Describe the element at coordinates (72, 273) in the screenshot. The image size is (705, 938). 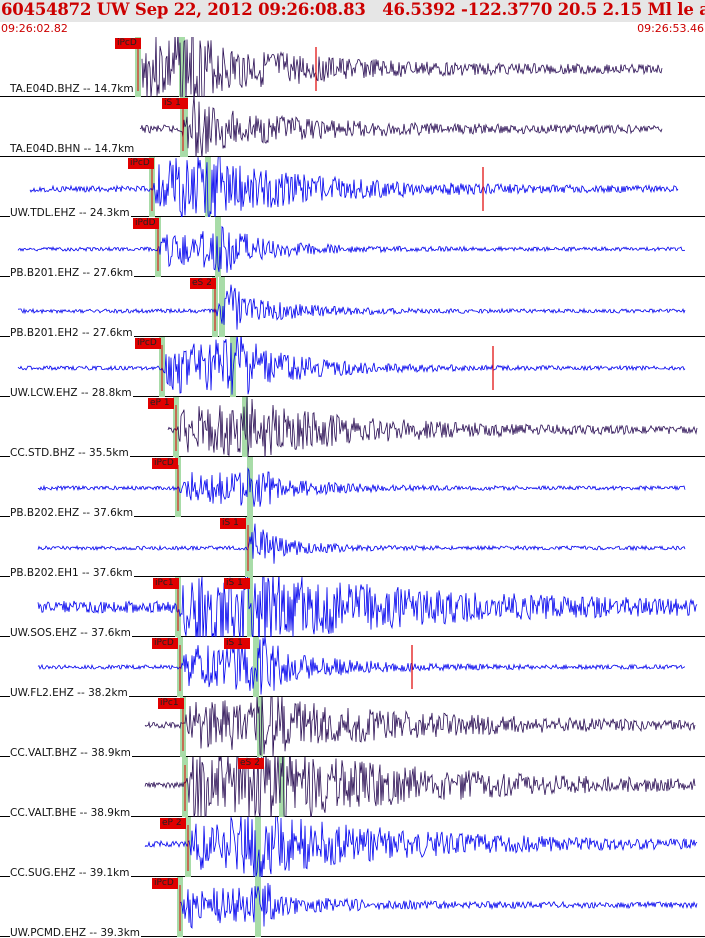
I see `station-label: PB.B201.EHZ -- 27.6km` at that location.